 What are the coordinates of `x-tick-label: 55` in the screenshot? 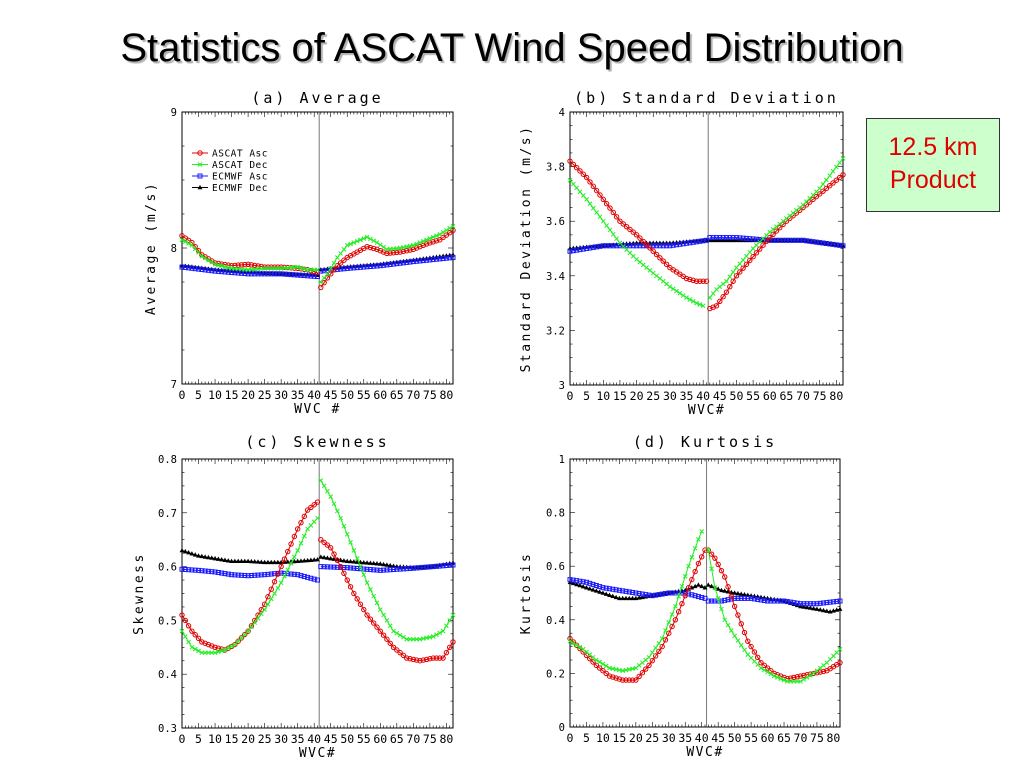 It's located at (753, 396).